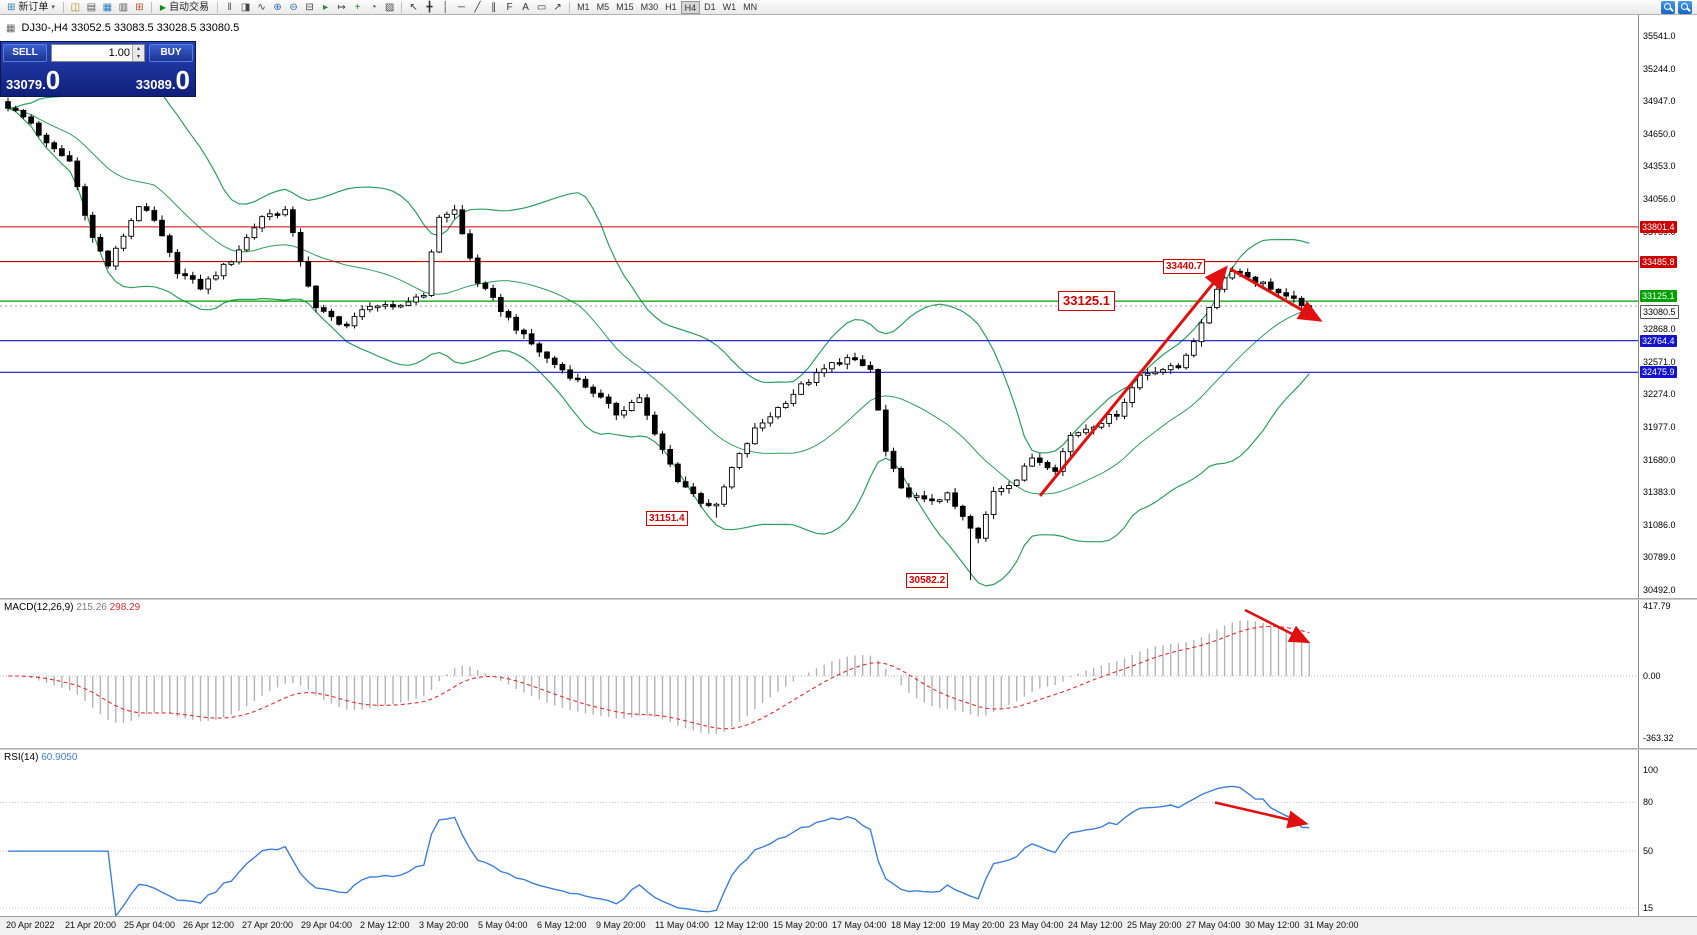  I want to click on trendline-icon: ╱, so click(477, 7).